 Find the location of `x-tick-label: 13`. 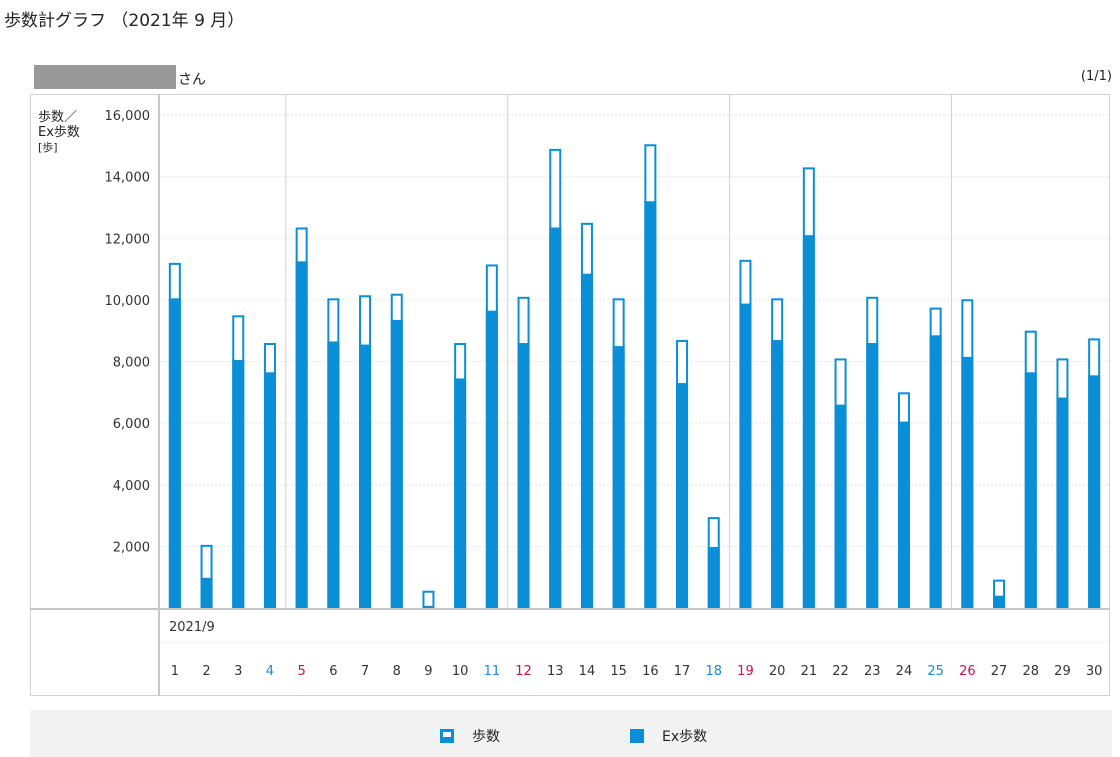

x-tick-label: 13 is located at coordinates (555, 671).